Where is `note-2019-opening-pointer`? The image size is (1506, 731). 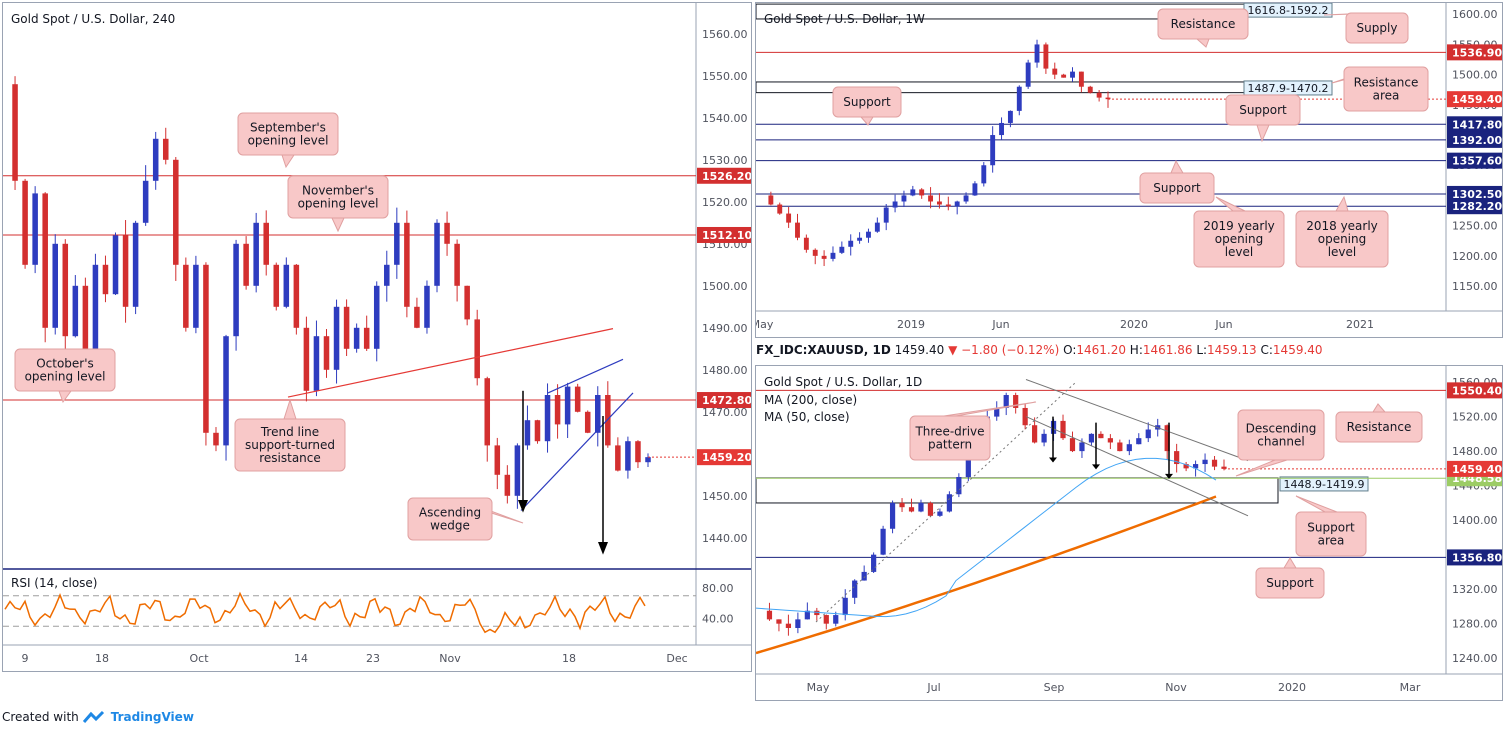
note-2019-opening-pointer is located at coordinates (1230, 204).